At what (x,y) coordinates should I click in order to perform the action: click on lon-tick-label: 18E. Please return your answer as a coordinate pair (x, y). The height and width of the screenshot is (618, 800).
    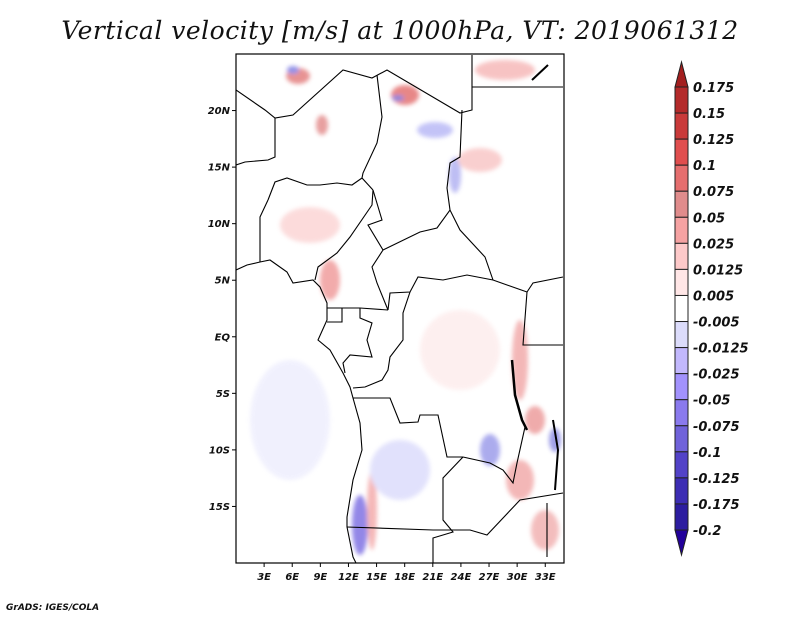
    Looking at the image, I should click on (404, 577).